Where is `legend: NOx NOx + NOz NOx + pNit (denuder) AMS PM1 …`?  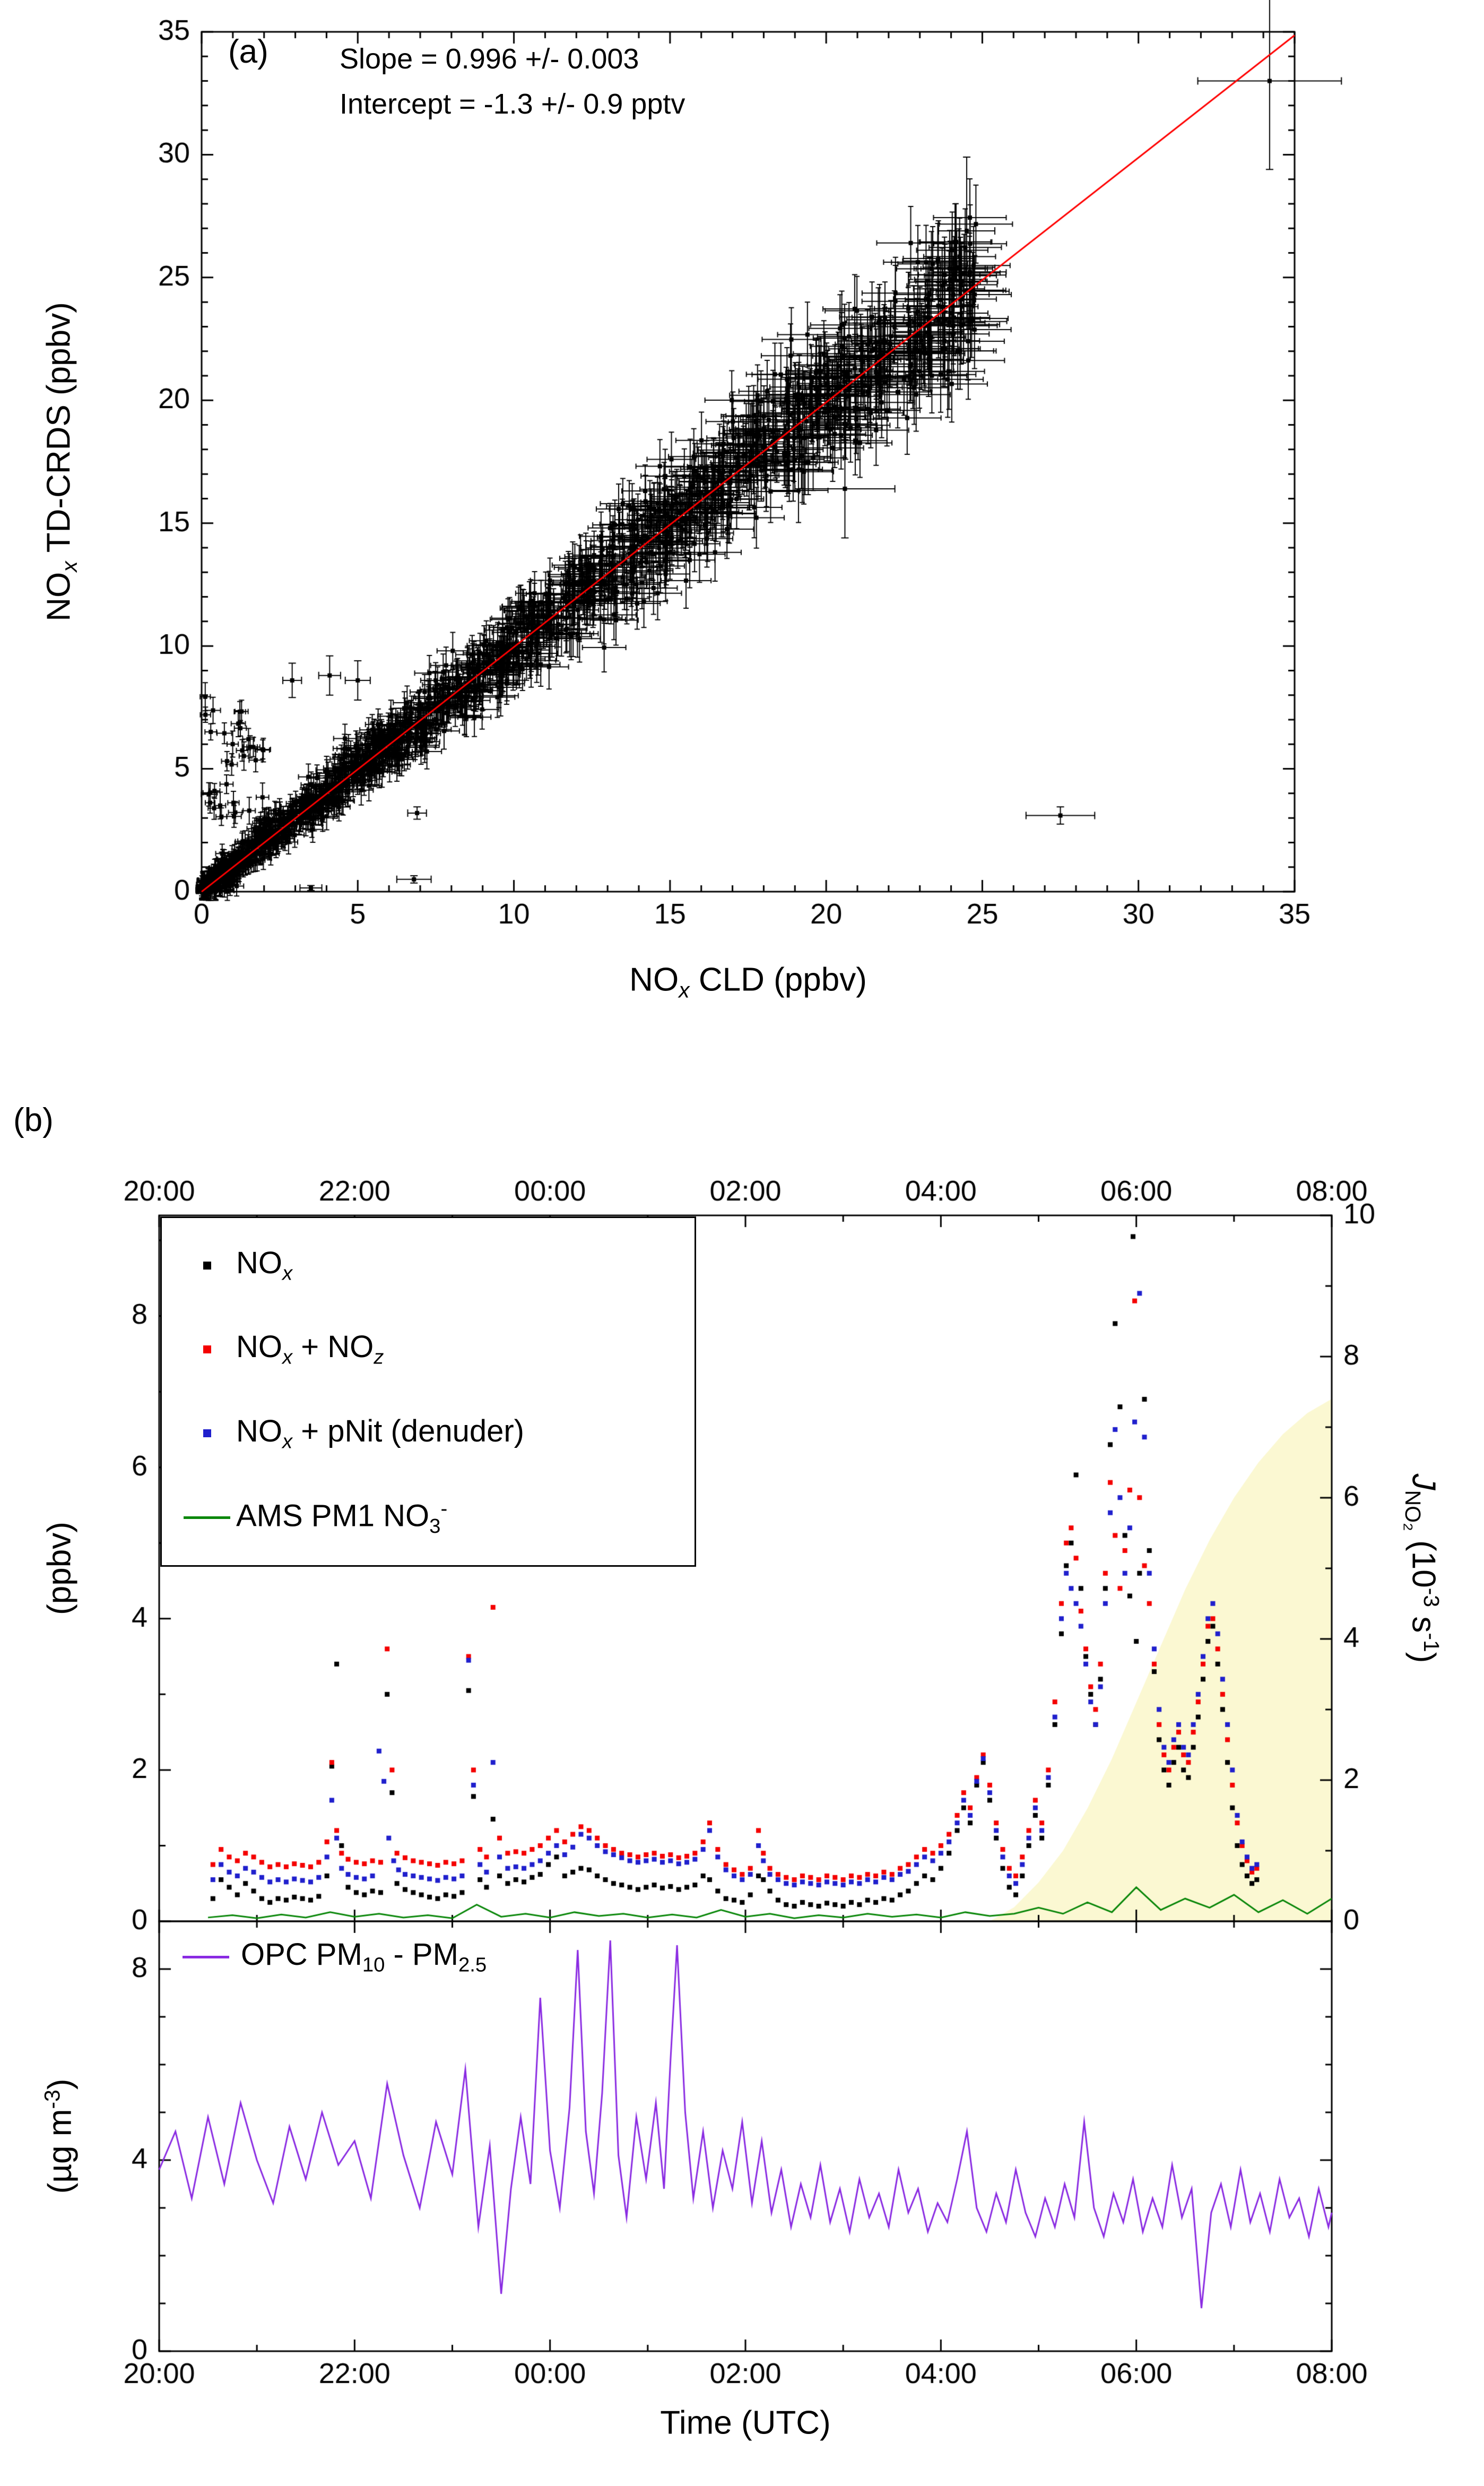
legend: NOx NOx + NOz NOx + pNit (denuder) AMS PM1 … is located at coordinates (428, 1391).